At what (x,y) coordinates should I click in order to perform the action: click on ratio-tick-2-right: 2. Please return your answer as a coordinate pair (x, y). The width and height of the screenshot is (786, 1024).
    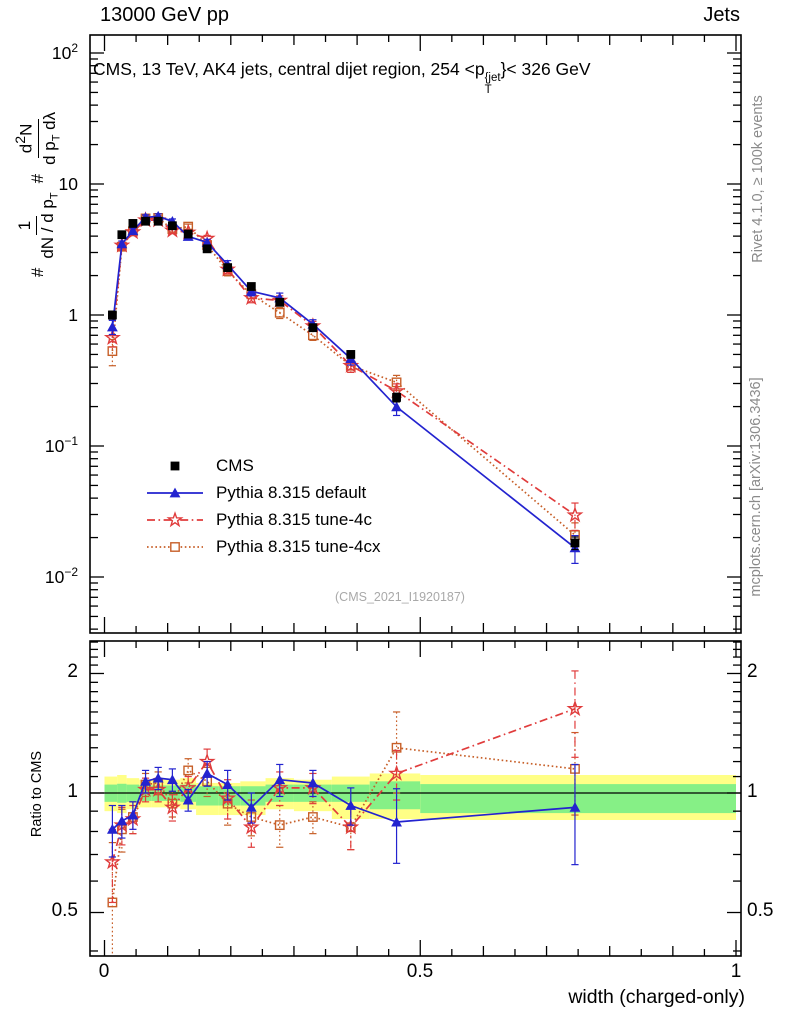
    Looking at the image, I should click on (752, 671).